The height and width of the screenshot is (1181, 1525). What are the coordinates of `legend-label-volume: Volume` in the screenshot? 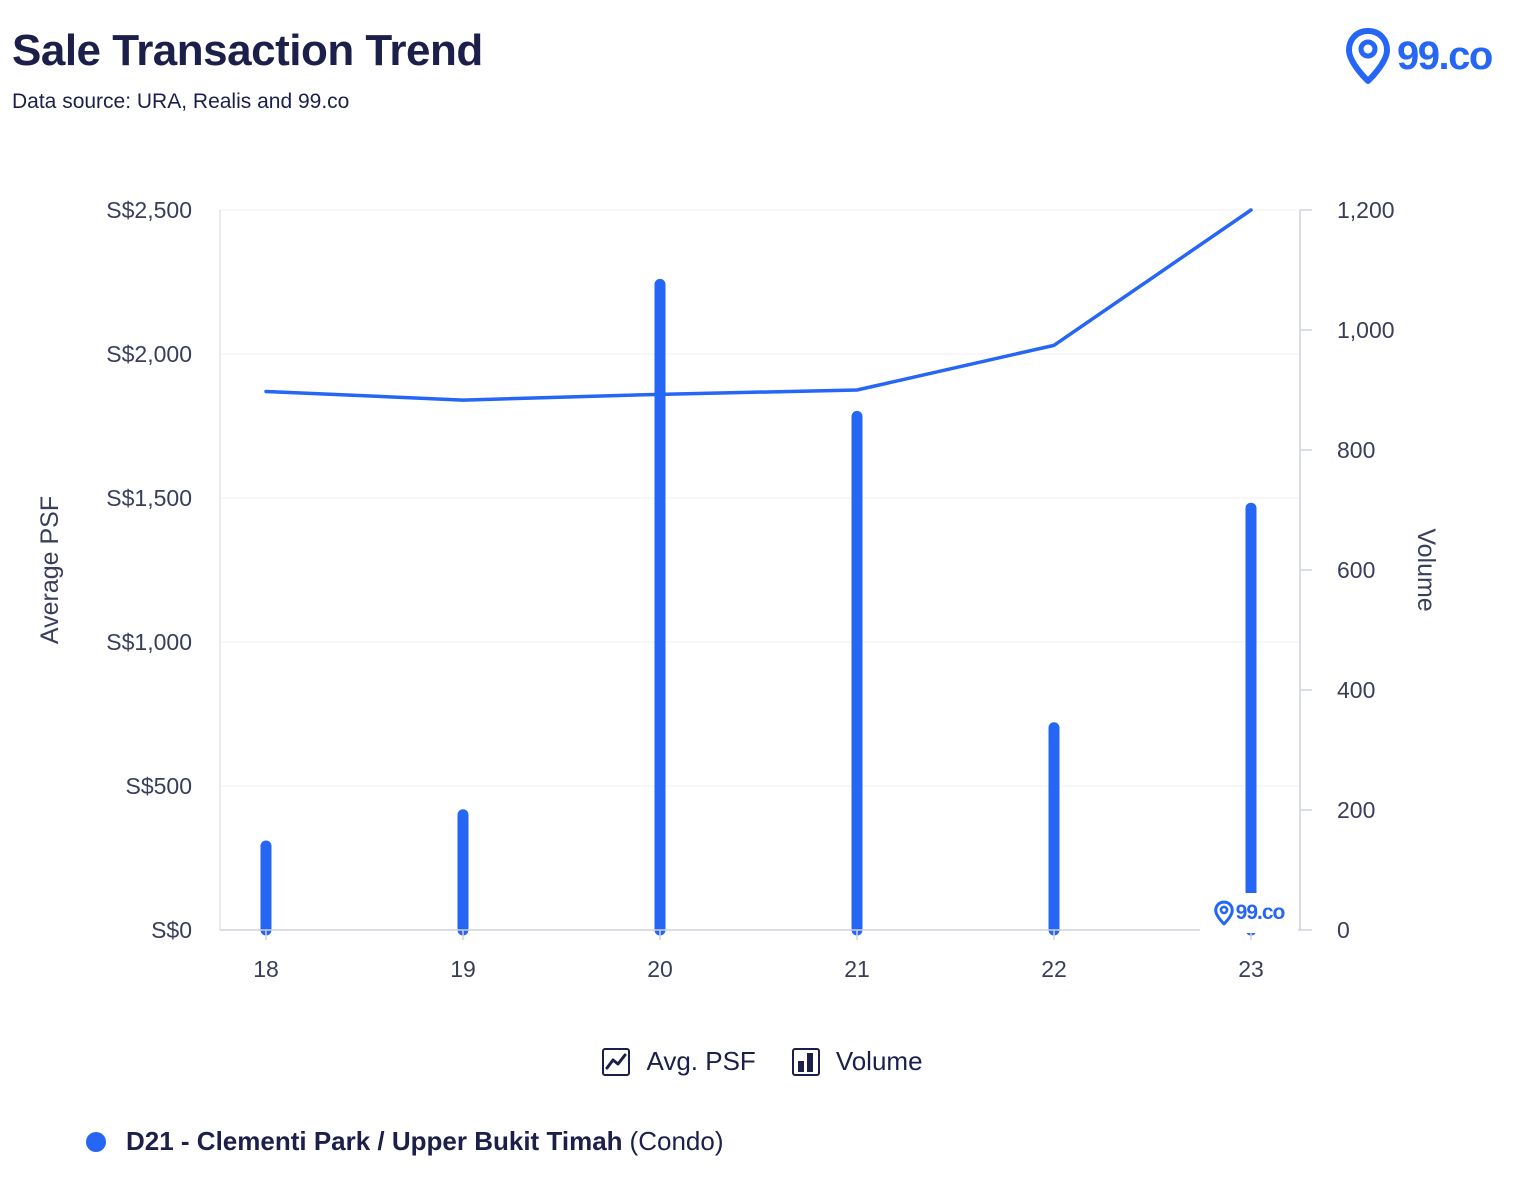 It's located at (879, 1061).